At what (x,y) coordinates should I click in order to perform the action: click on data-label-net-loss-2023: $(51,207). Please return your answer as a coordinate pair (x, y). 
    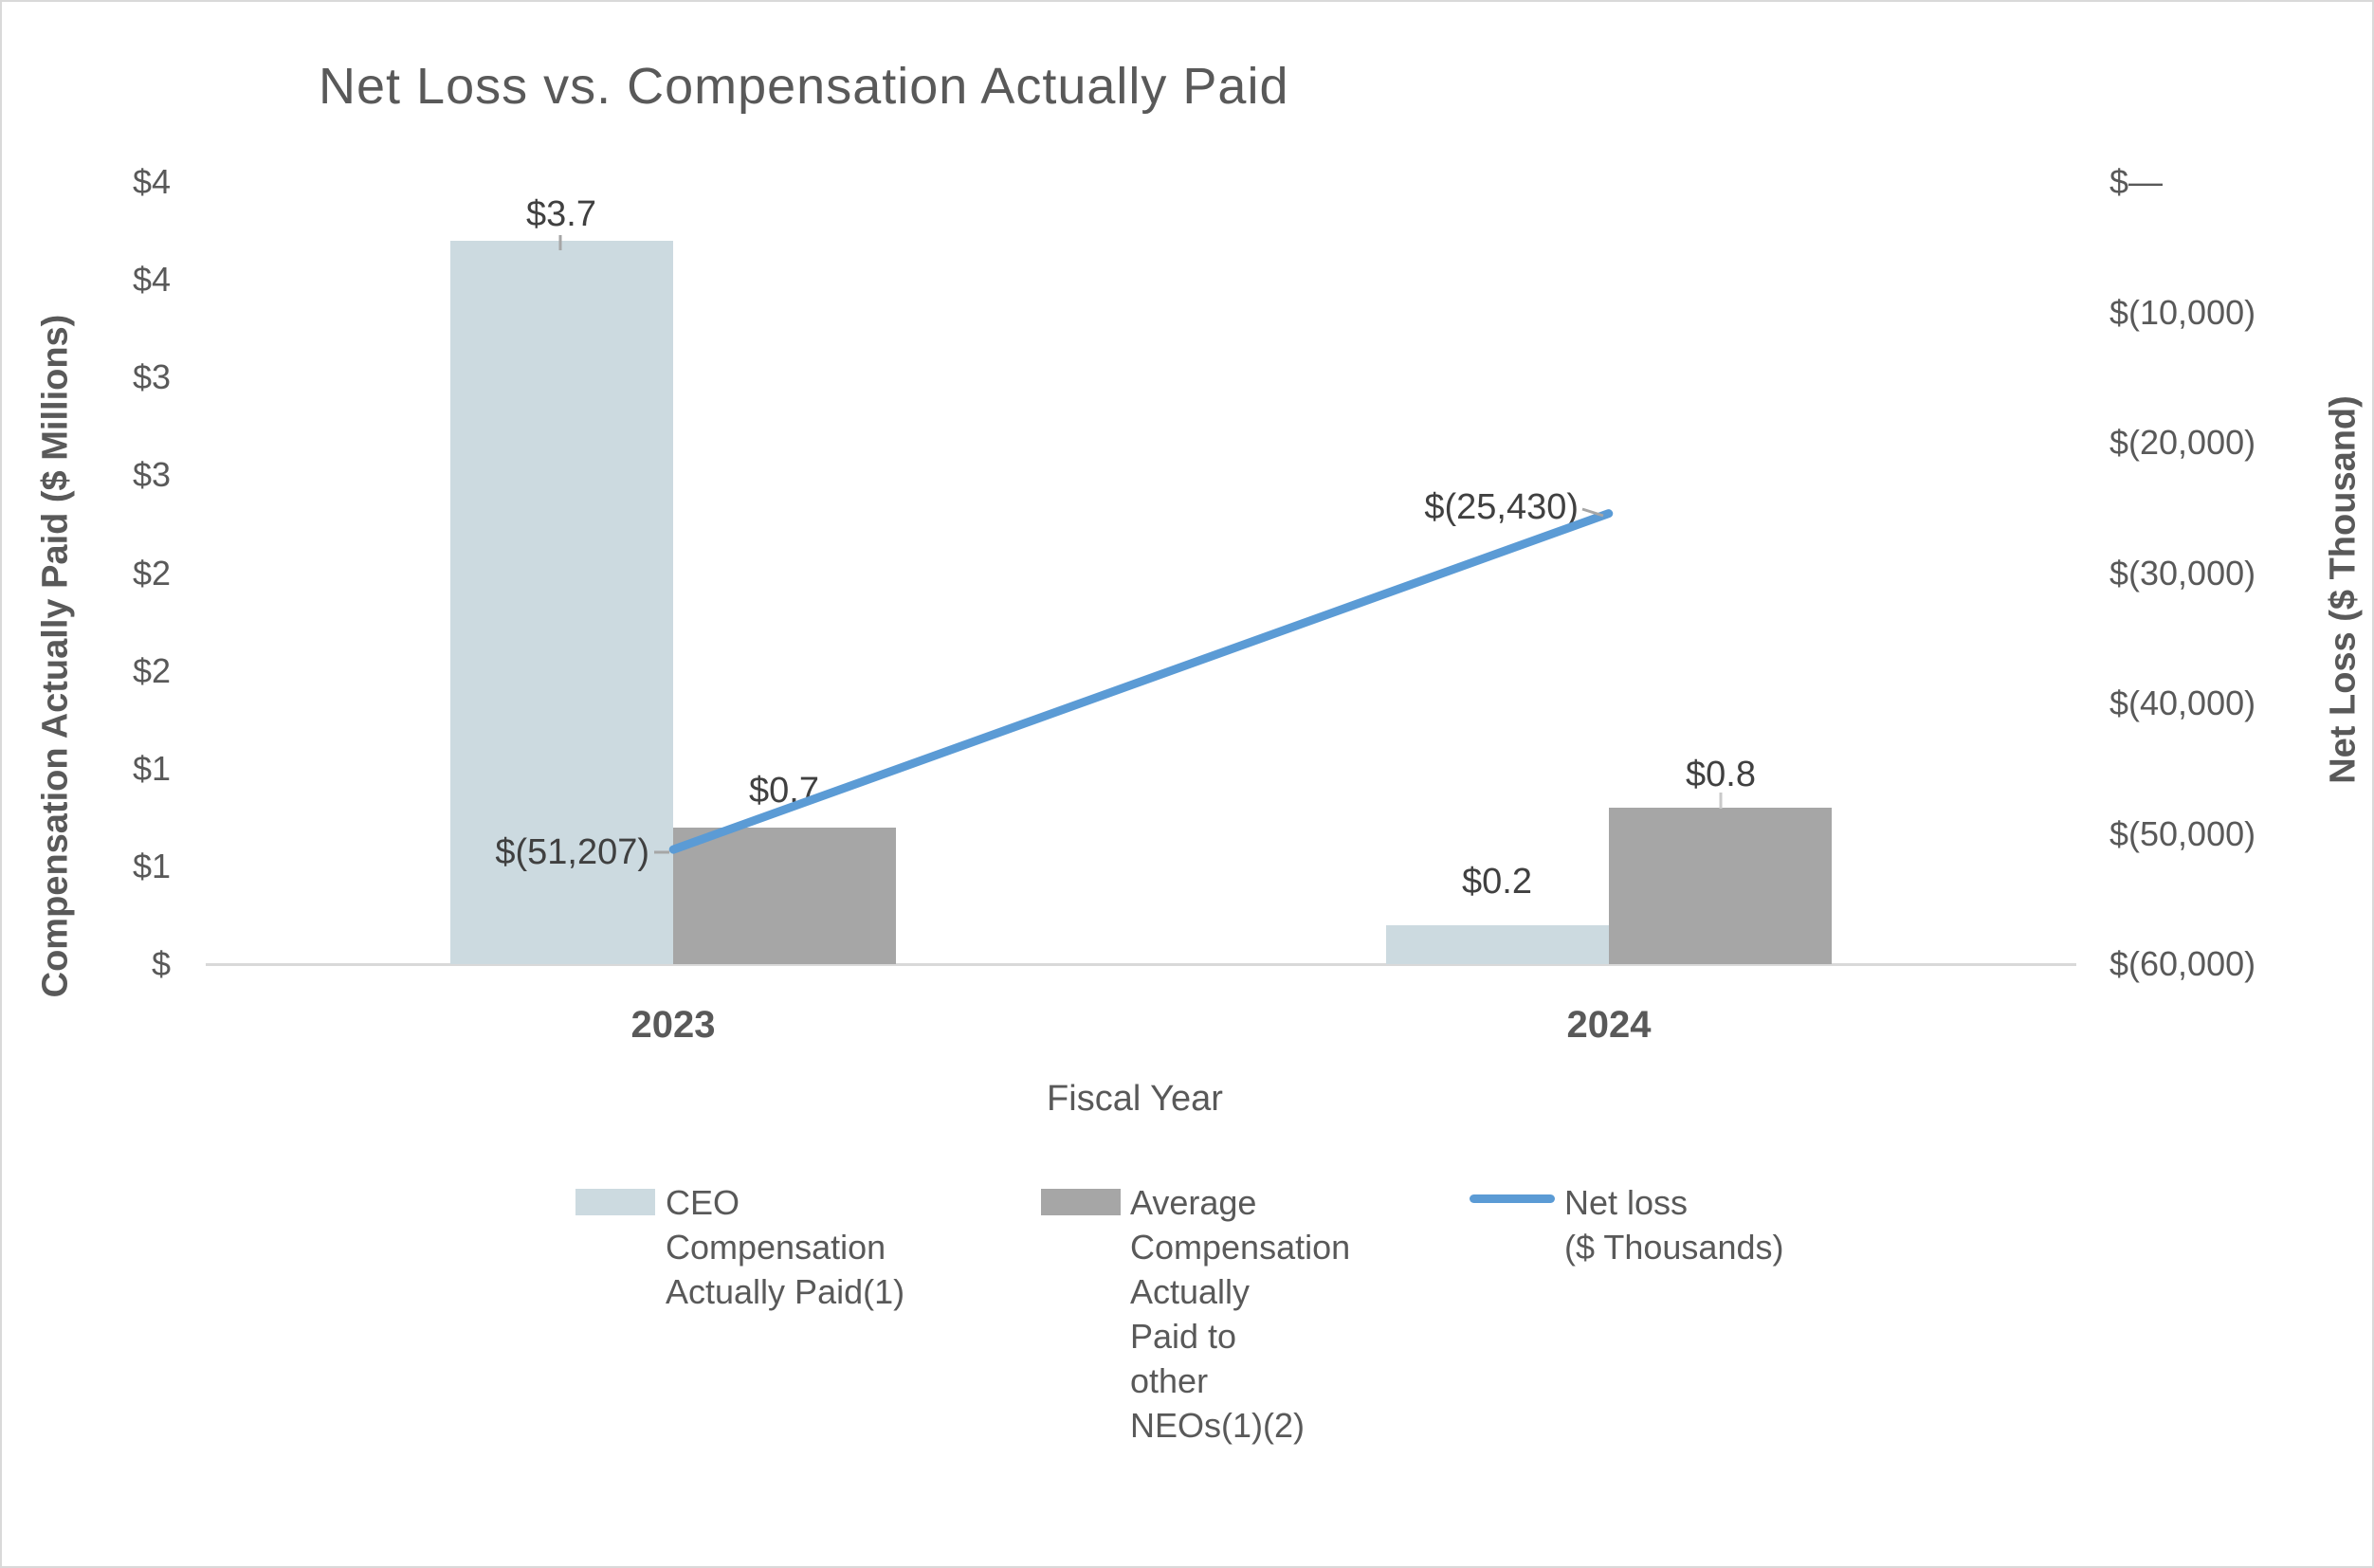
    Looking at the image, I should click on (572, 852).